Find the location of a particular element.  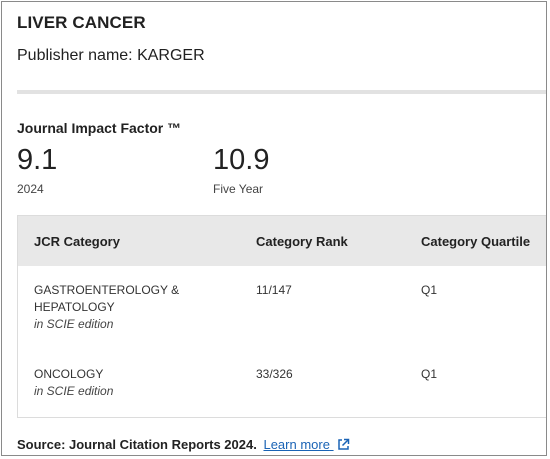

source-text: Source: Journal Citation Reports 2024. is located at coordinates (137, 444).